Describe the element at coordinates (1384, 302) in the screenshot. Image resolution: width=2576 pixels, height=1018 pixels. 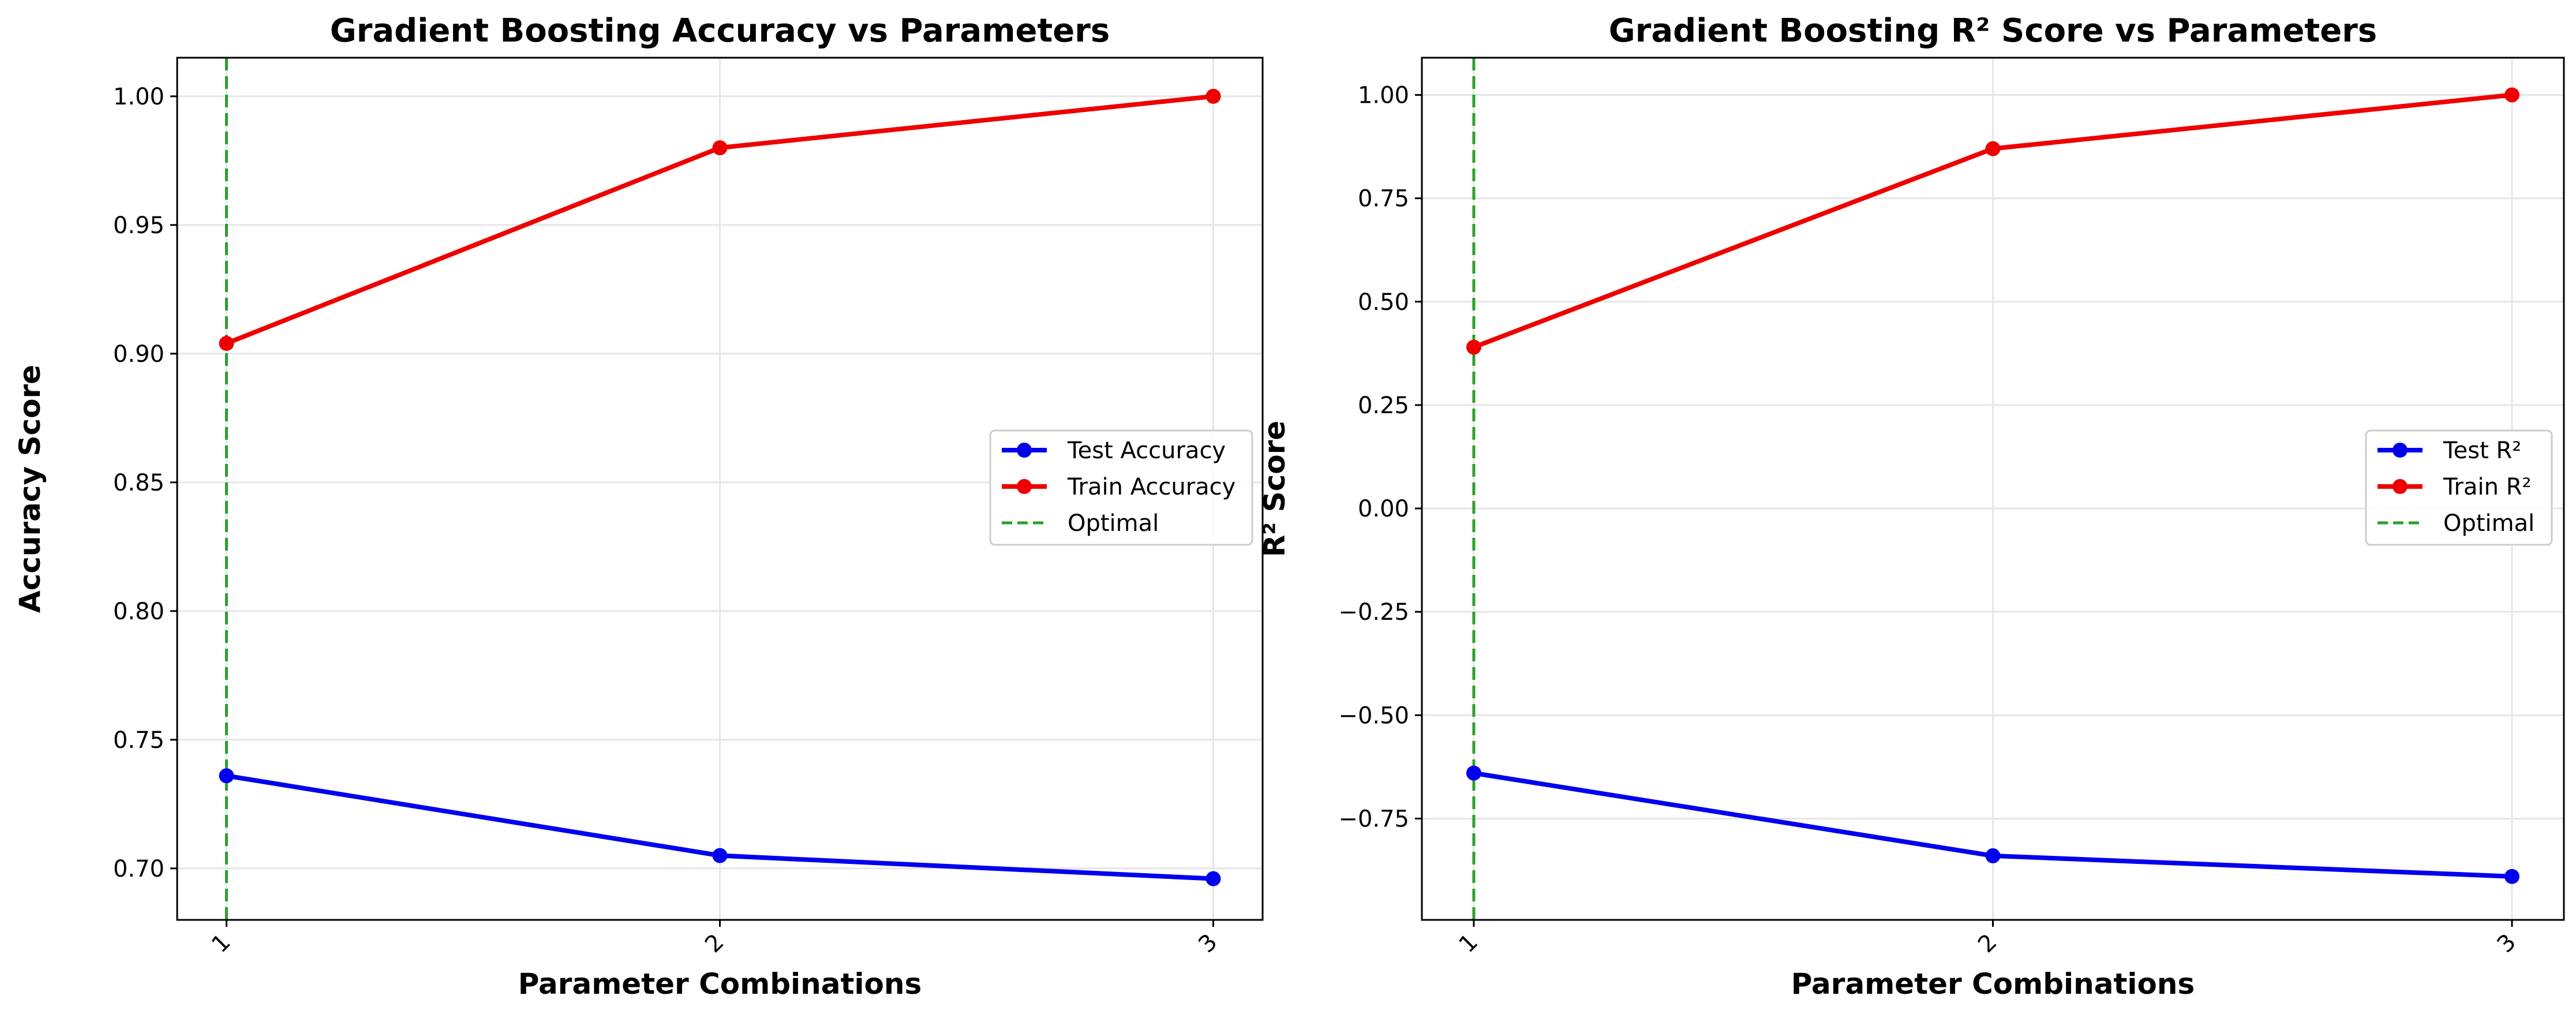
I see `y-tick-label: 0.50` at that location.